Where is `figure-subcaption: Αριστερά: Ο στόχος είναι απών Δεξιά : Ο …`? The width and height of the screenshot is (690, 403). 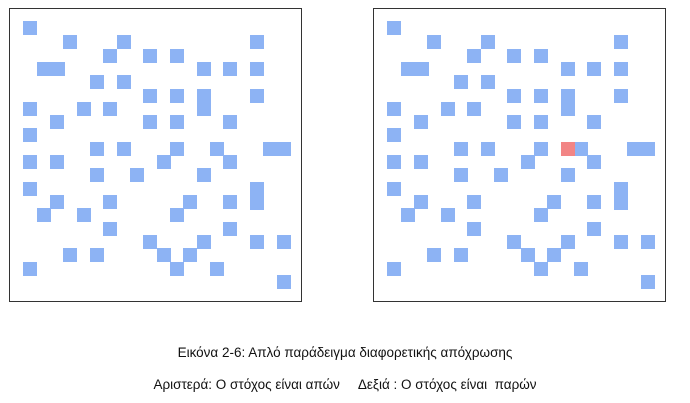
figure-subcaption: Αριστερά: Ο στόχος είναι απών Δεξιά : Ο … is located at coordinates (345, 384).